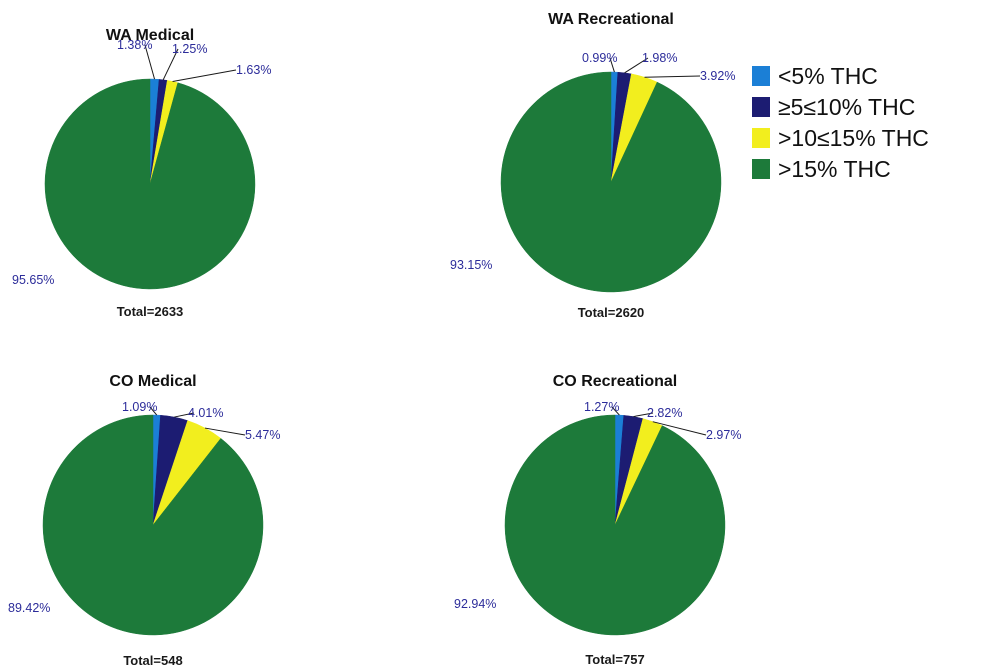 The image size is (981, 666). What do you see at coordinates (840, 122) in the screenshot?
I see `legend: <5% THC ≥5≤10% THC >10≤15% THC >15% THC` at bounding box center [840, 122].